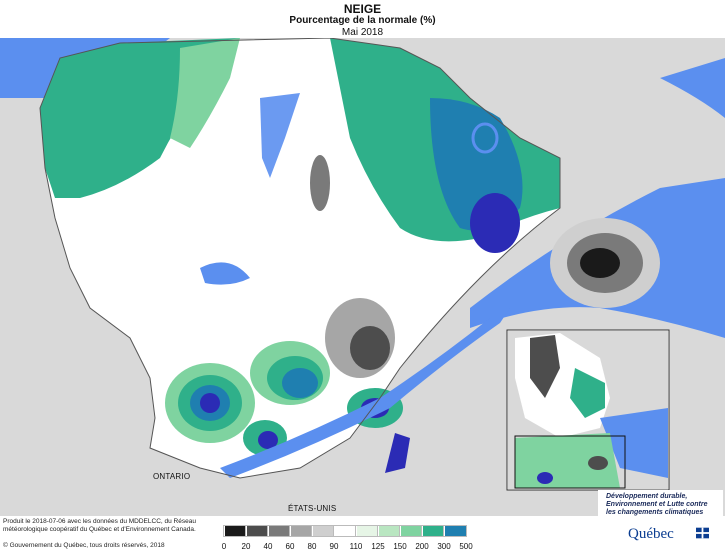  Describe the element at coordinates (466, 546) in the screenshot. I see `legend-tick-label: 500` at that location.